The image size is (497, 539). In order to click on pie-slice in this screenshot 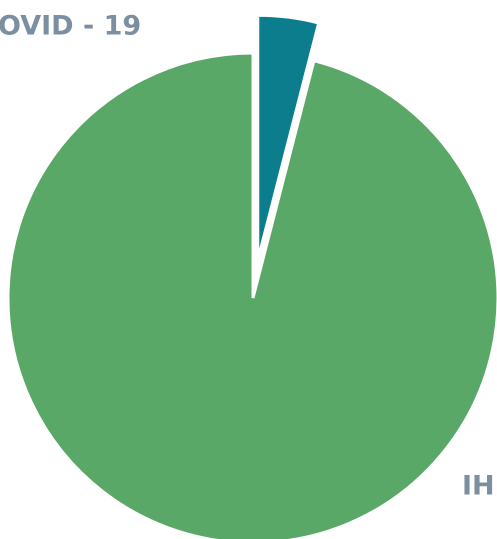, I will do `click(288, 137)`.